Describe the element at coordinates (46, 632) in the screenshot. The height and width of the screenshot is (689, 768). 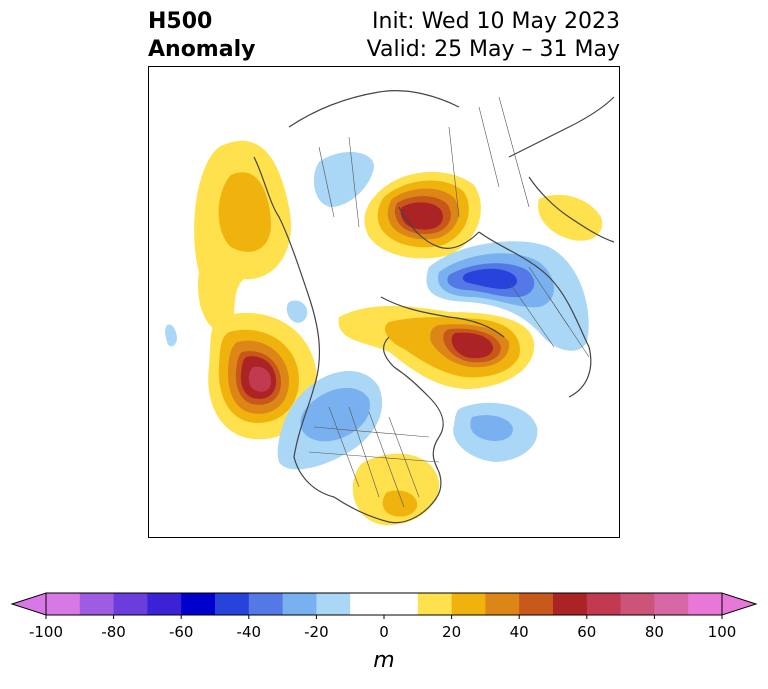
I see `colorbar-tick-label: -100` at that location.